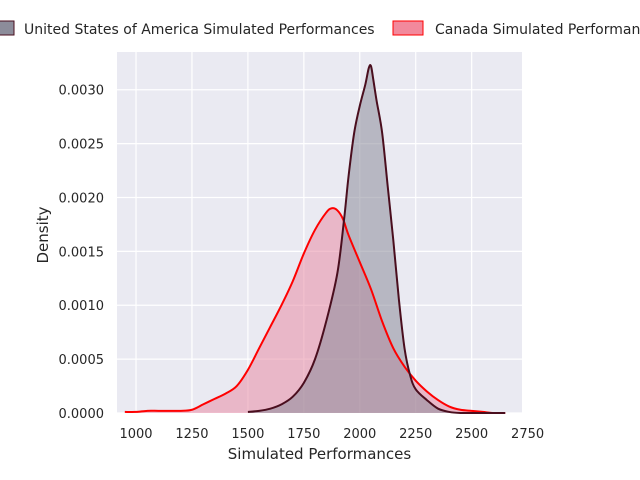 This screenshot has width=640, height=480. I want to click on x-tick-label: 2250, so click(415, 434).